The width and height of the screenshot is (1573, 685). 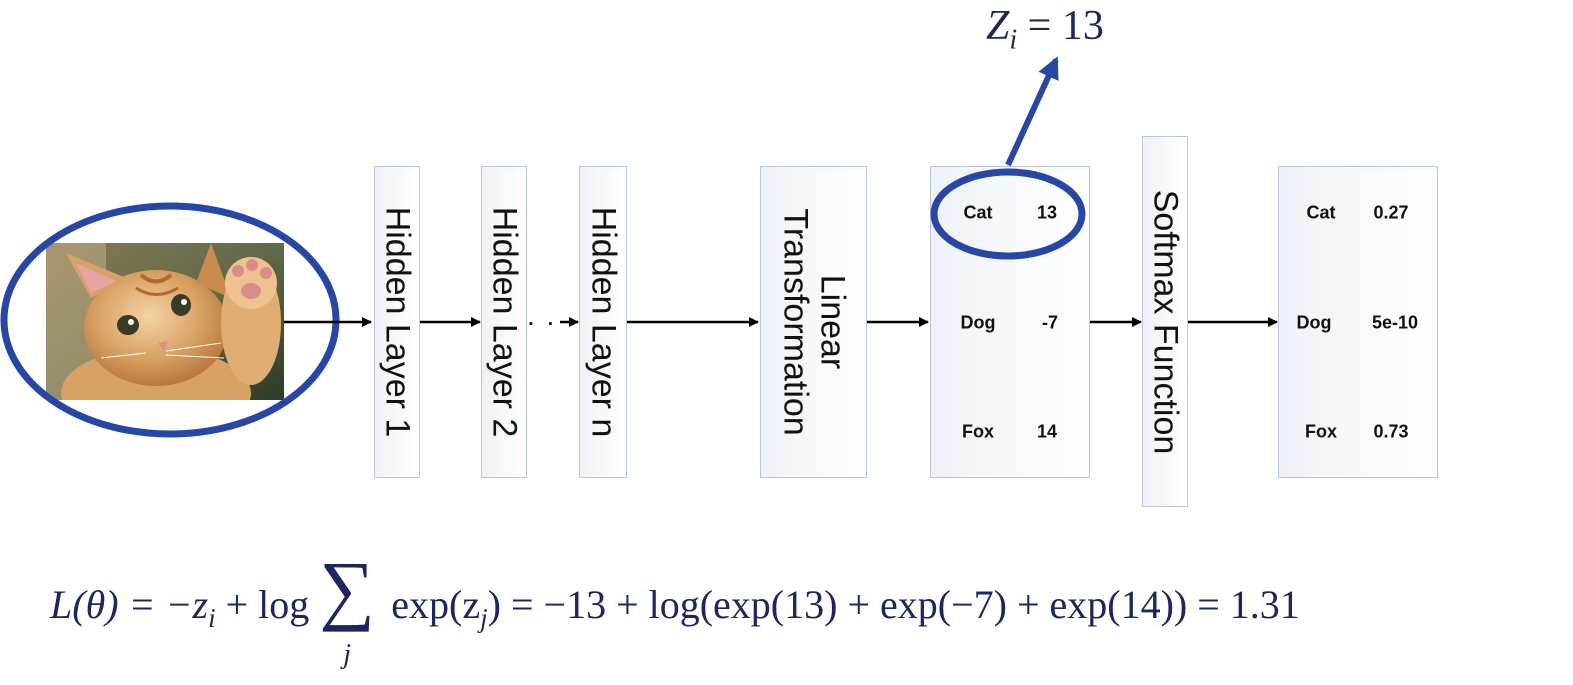 What do you see at coordinates (1165, 321) in the screenshot?
I see `softmax-function-box: Softmax Function` at bounding box center [1165, 321].